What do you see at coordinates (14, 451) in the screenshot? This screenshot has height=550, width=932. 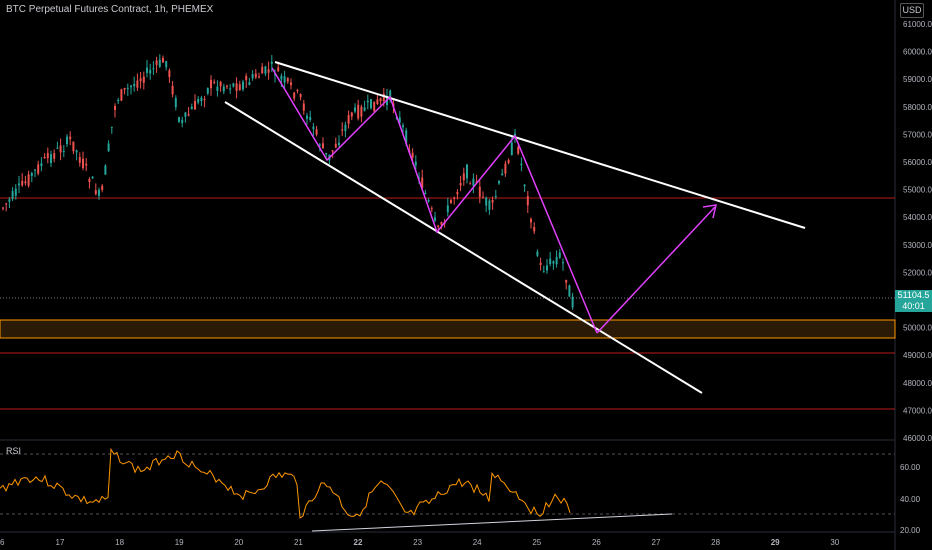 I see `rsi-label: RSI` at bounding box center [14, 451].